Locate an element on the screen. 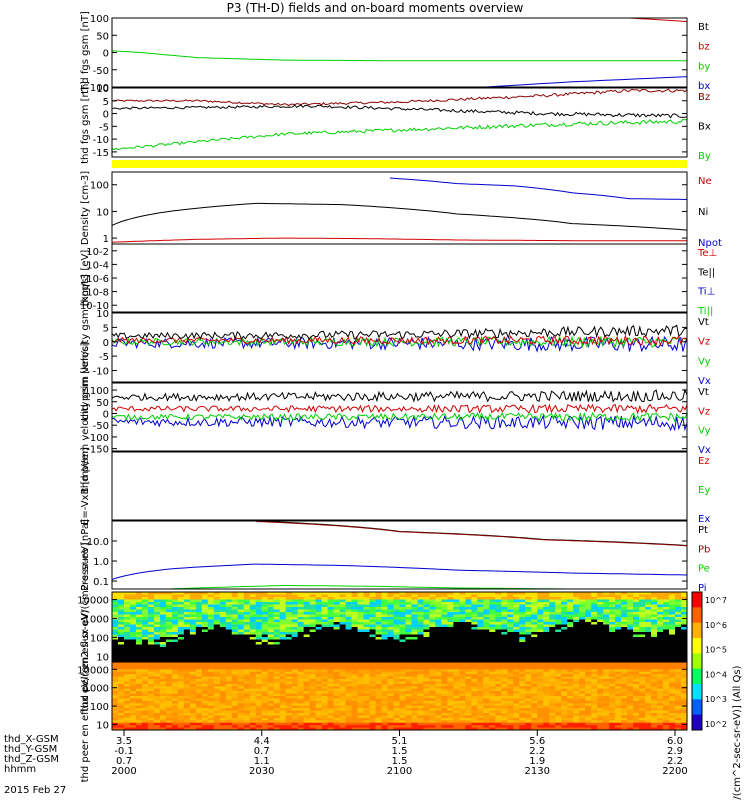  y-tick-label: 10-8 is located at coordinates (97, 293).